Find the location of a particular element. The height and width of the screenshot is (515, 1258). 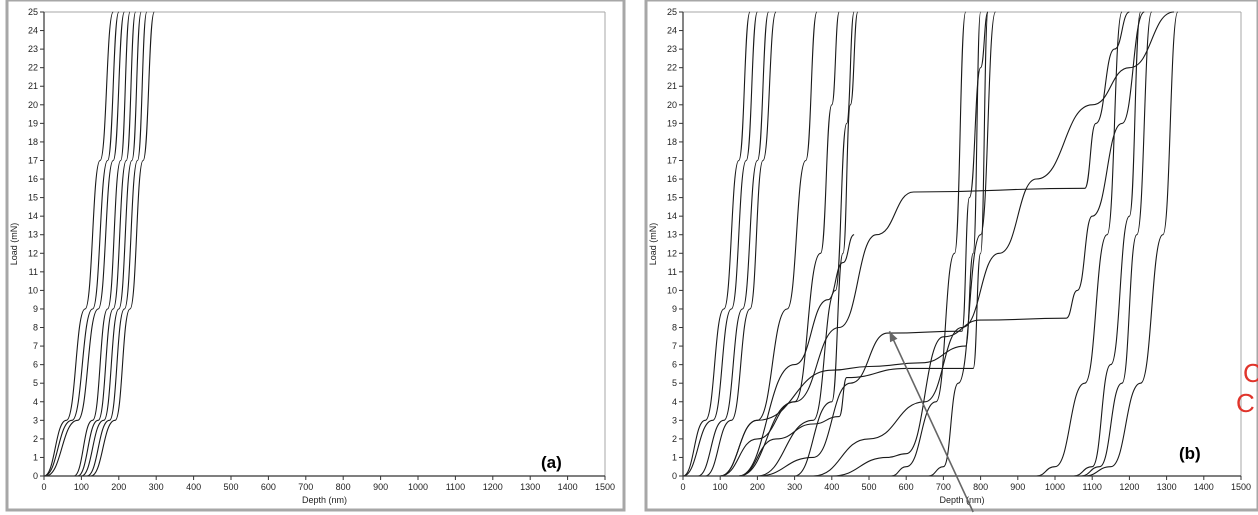

y-tick-label: 1 is located at coordinates (674, 457).